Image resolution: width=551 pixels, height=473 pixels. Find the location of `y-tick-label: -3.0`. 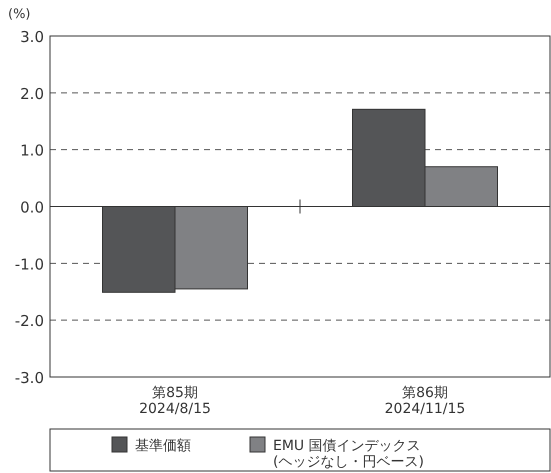

y-tick-label: -3.0 is located at coordinates (29, 378).